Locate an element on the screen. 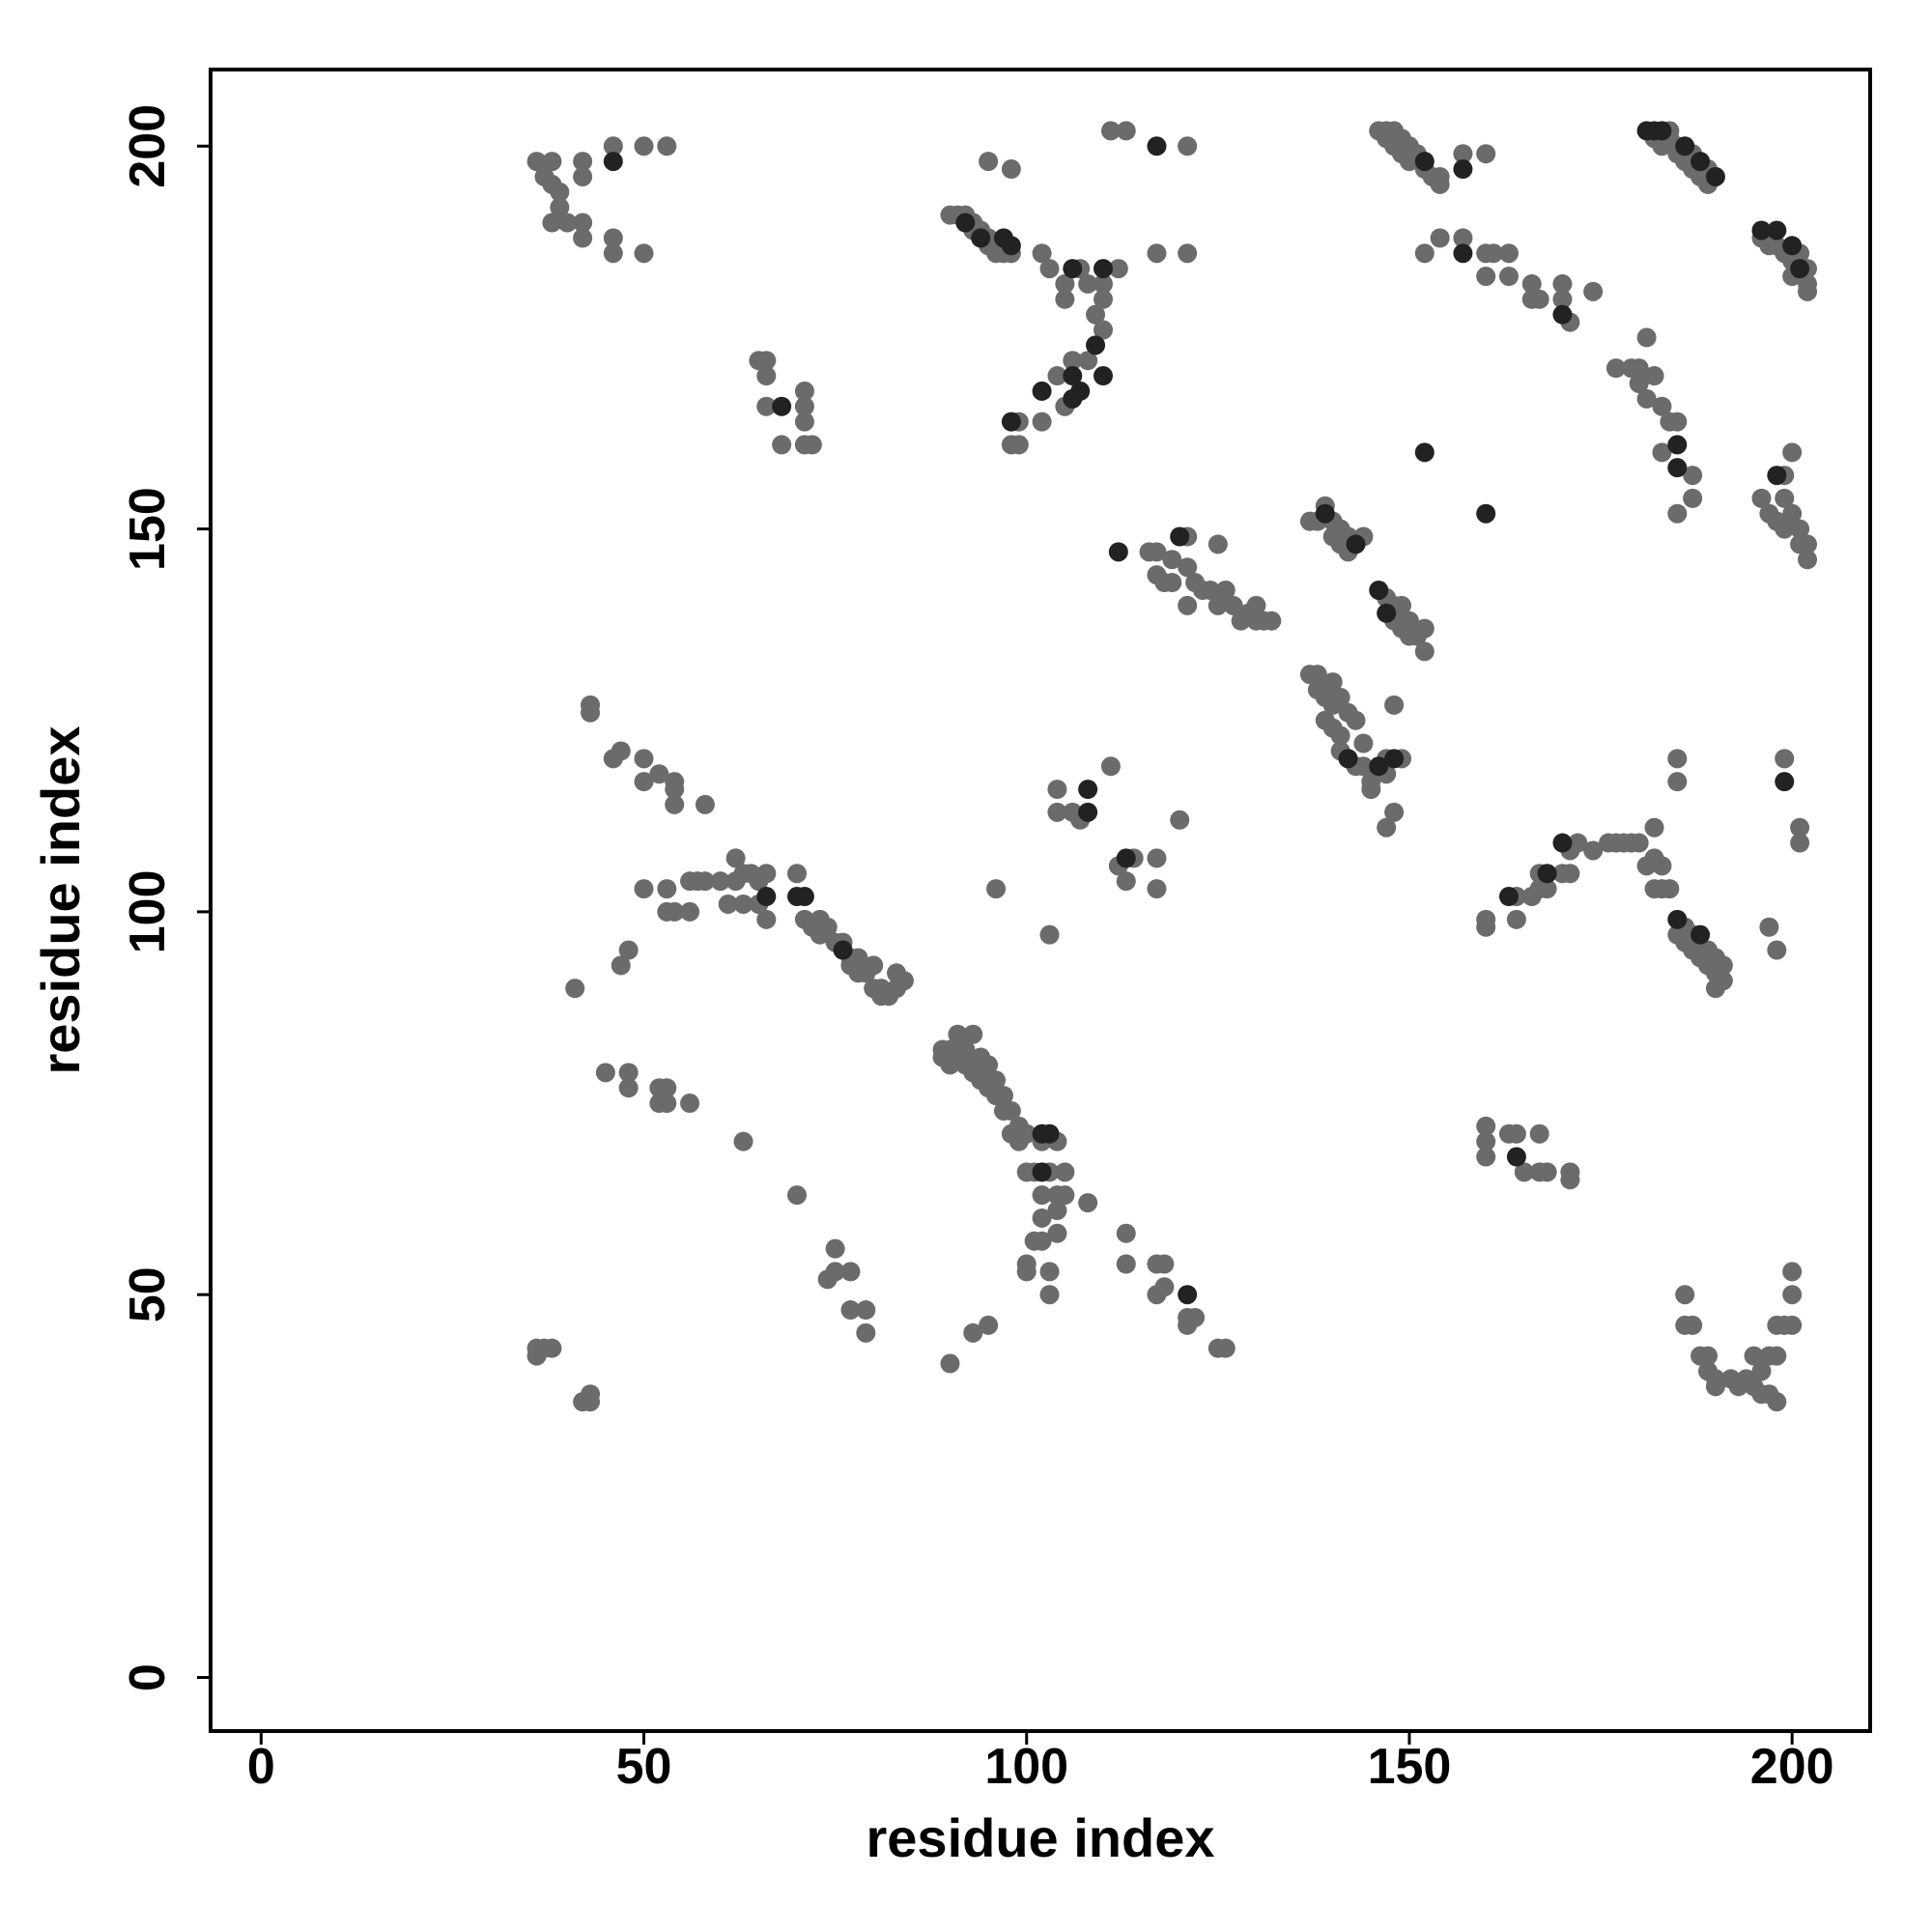 Image resolution: width=1932 pixels, height=1932 pixels. y-tick-label: 200 is located at coordinates (148, 146).